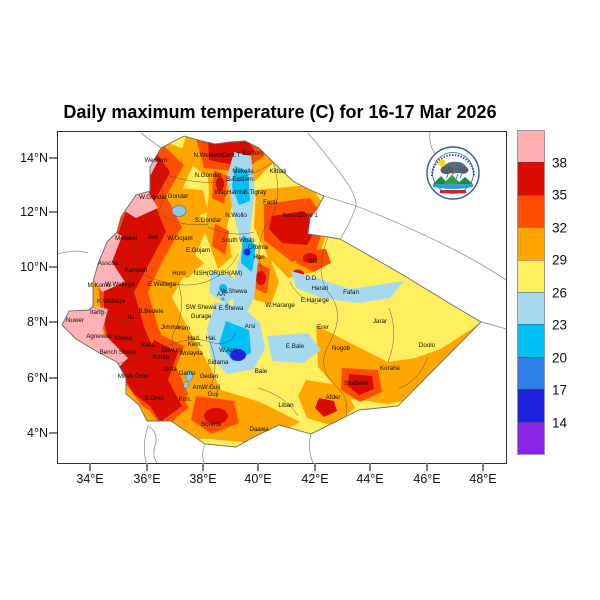 The image size is (600, 600). I want to click on zone-label-d-d: D.D, so click(311, 278).